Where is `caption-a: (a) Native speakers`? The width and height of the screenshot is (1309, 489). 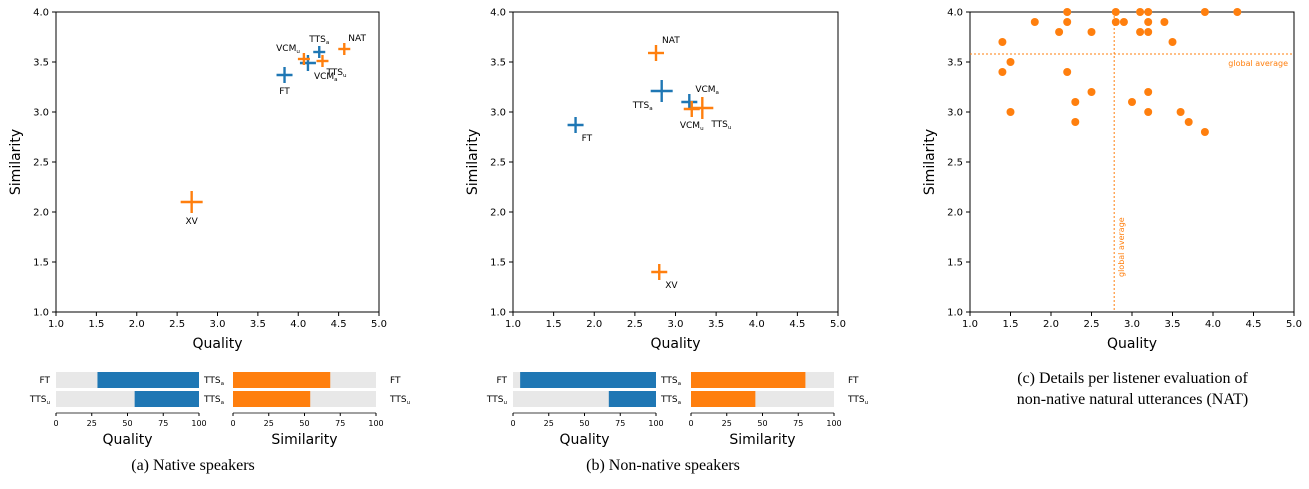 caption-a: (a) Native speakers is located at coordinates (193, 465).